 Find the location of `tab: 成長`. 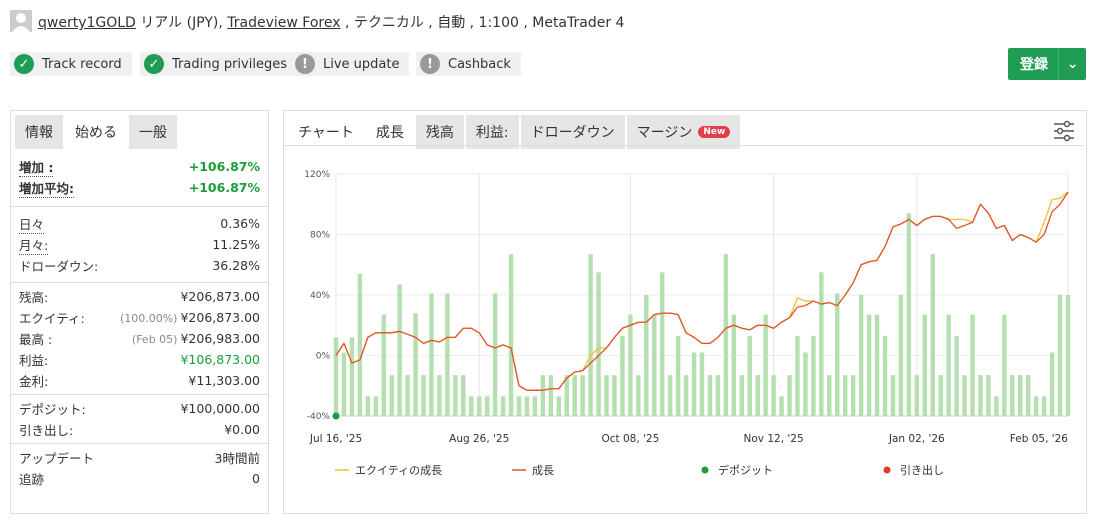

tab: 成長 is located at coordinates (389, 132).